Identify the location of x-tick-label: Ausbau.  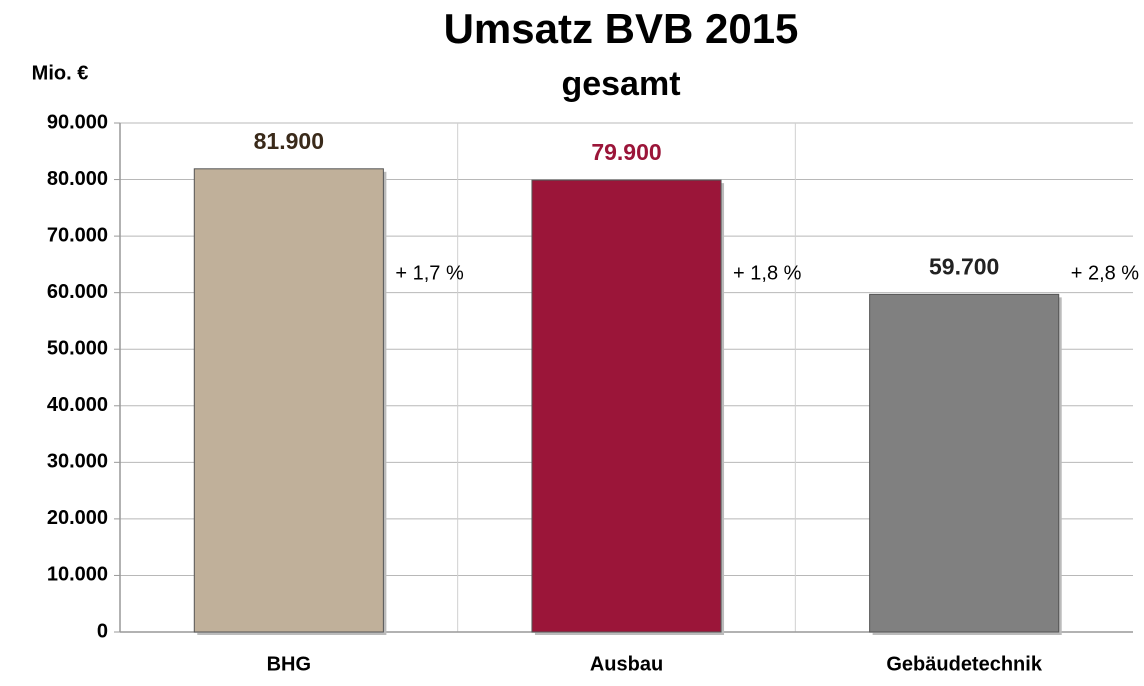
(626, 664).